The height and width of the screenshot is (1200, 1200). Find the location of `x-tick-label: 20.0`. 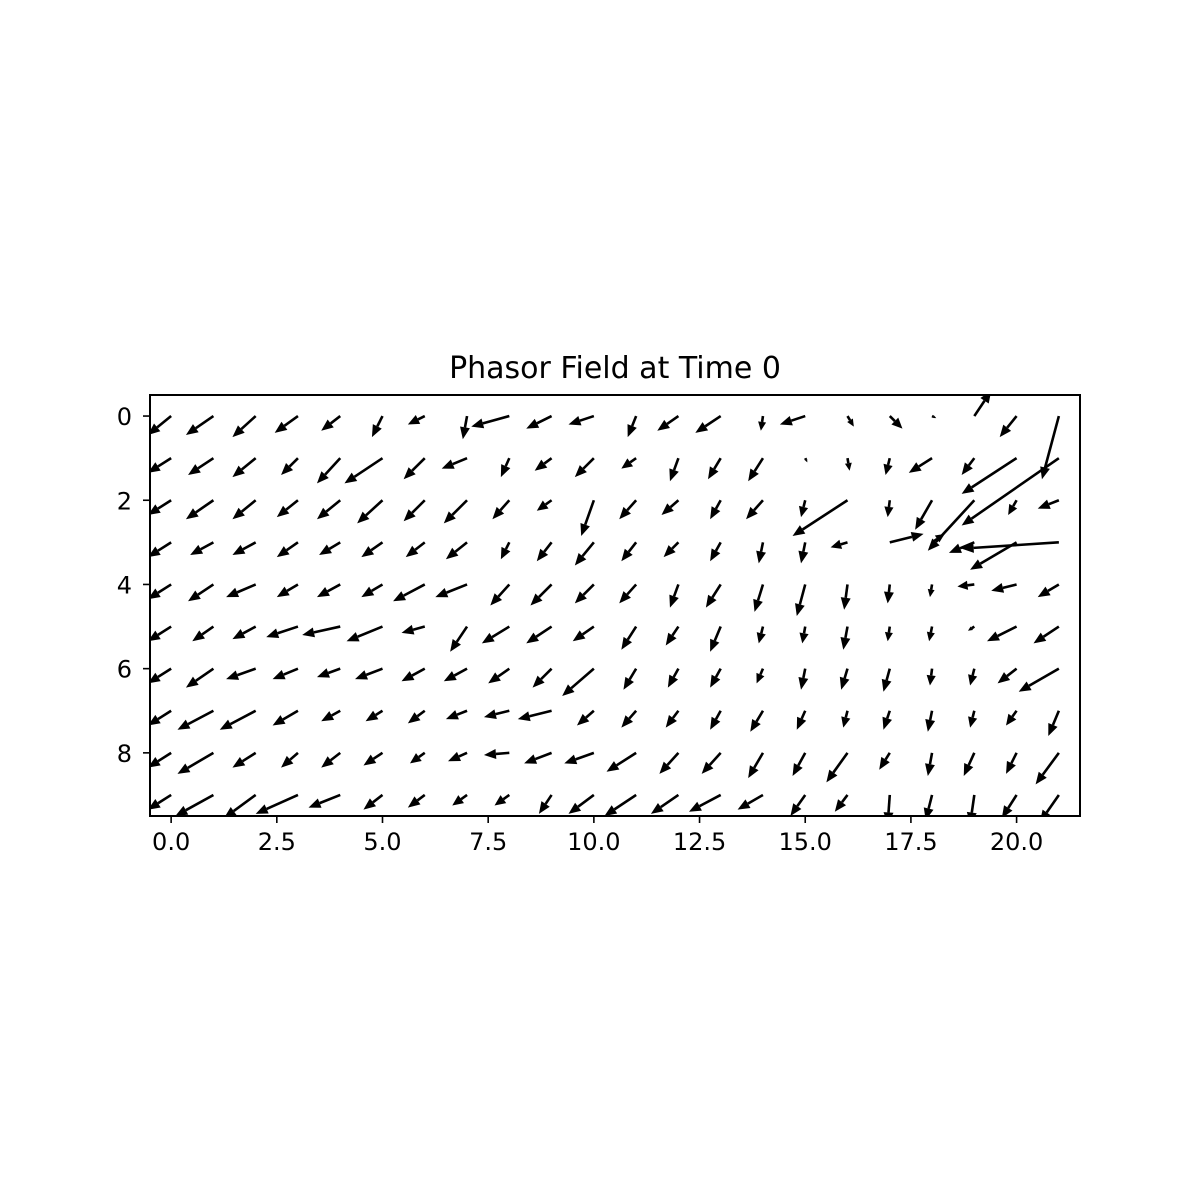

x-tick-label: 20.0 is located at coordinates (1016, 842).